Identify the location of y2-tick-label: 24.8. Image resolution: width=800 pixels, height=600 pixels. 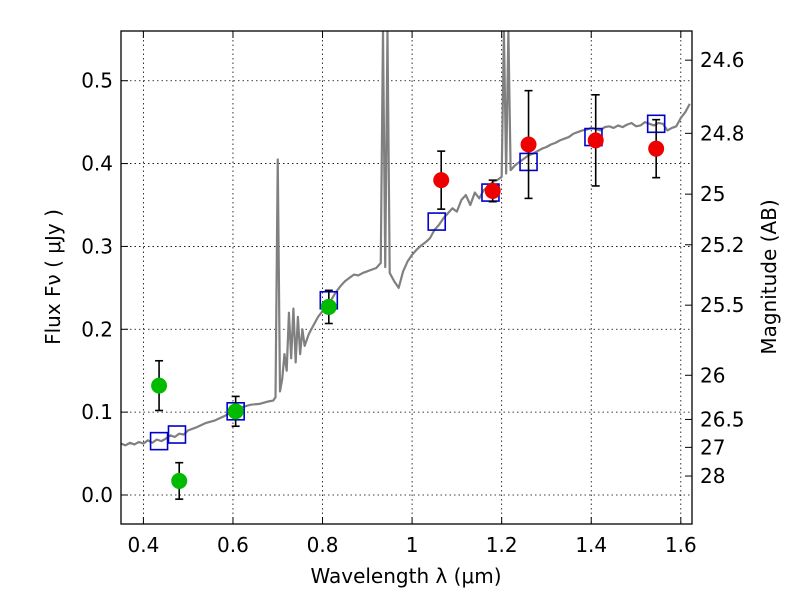
(722, 133).